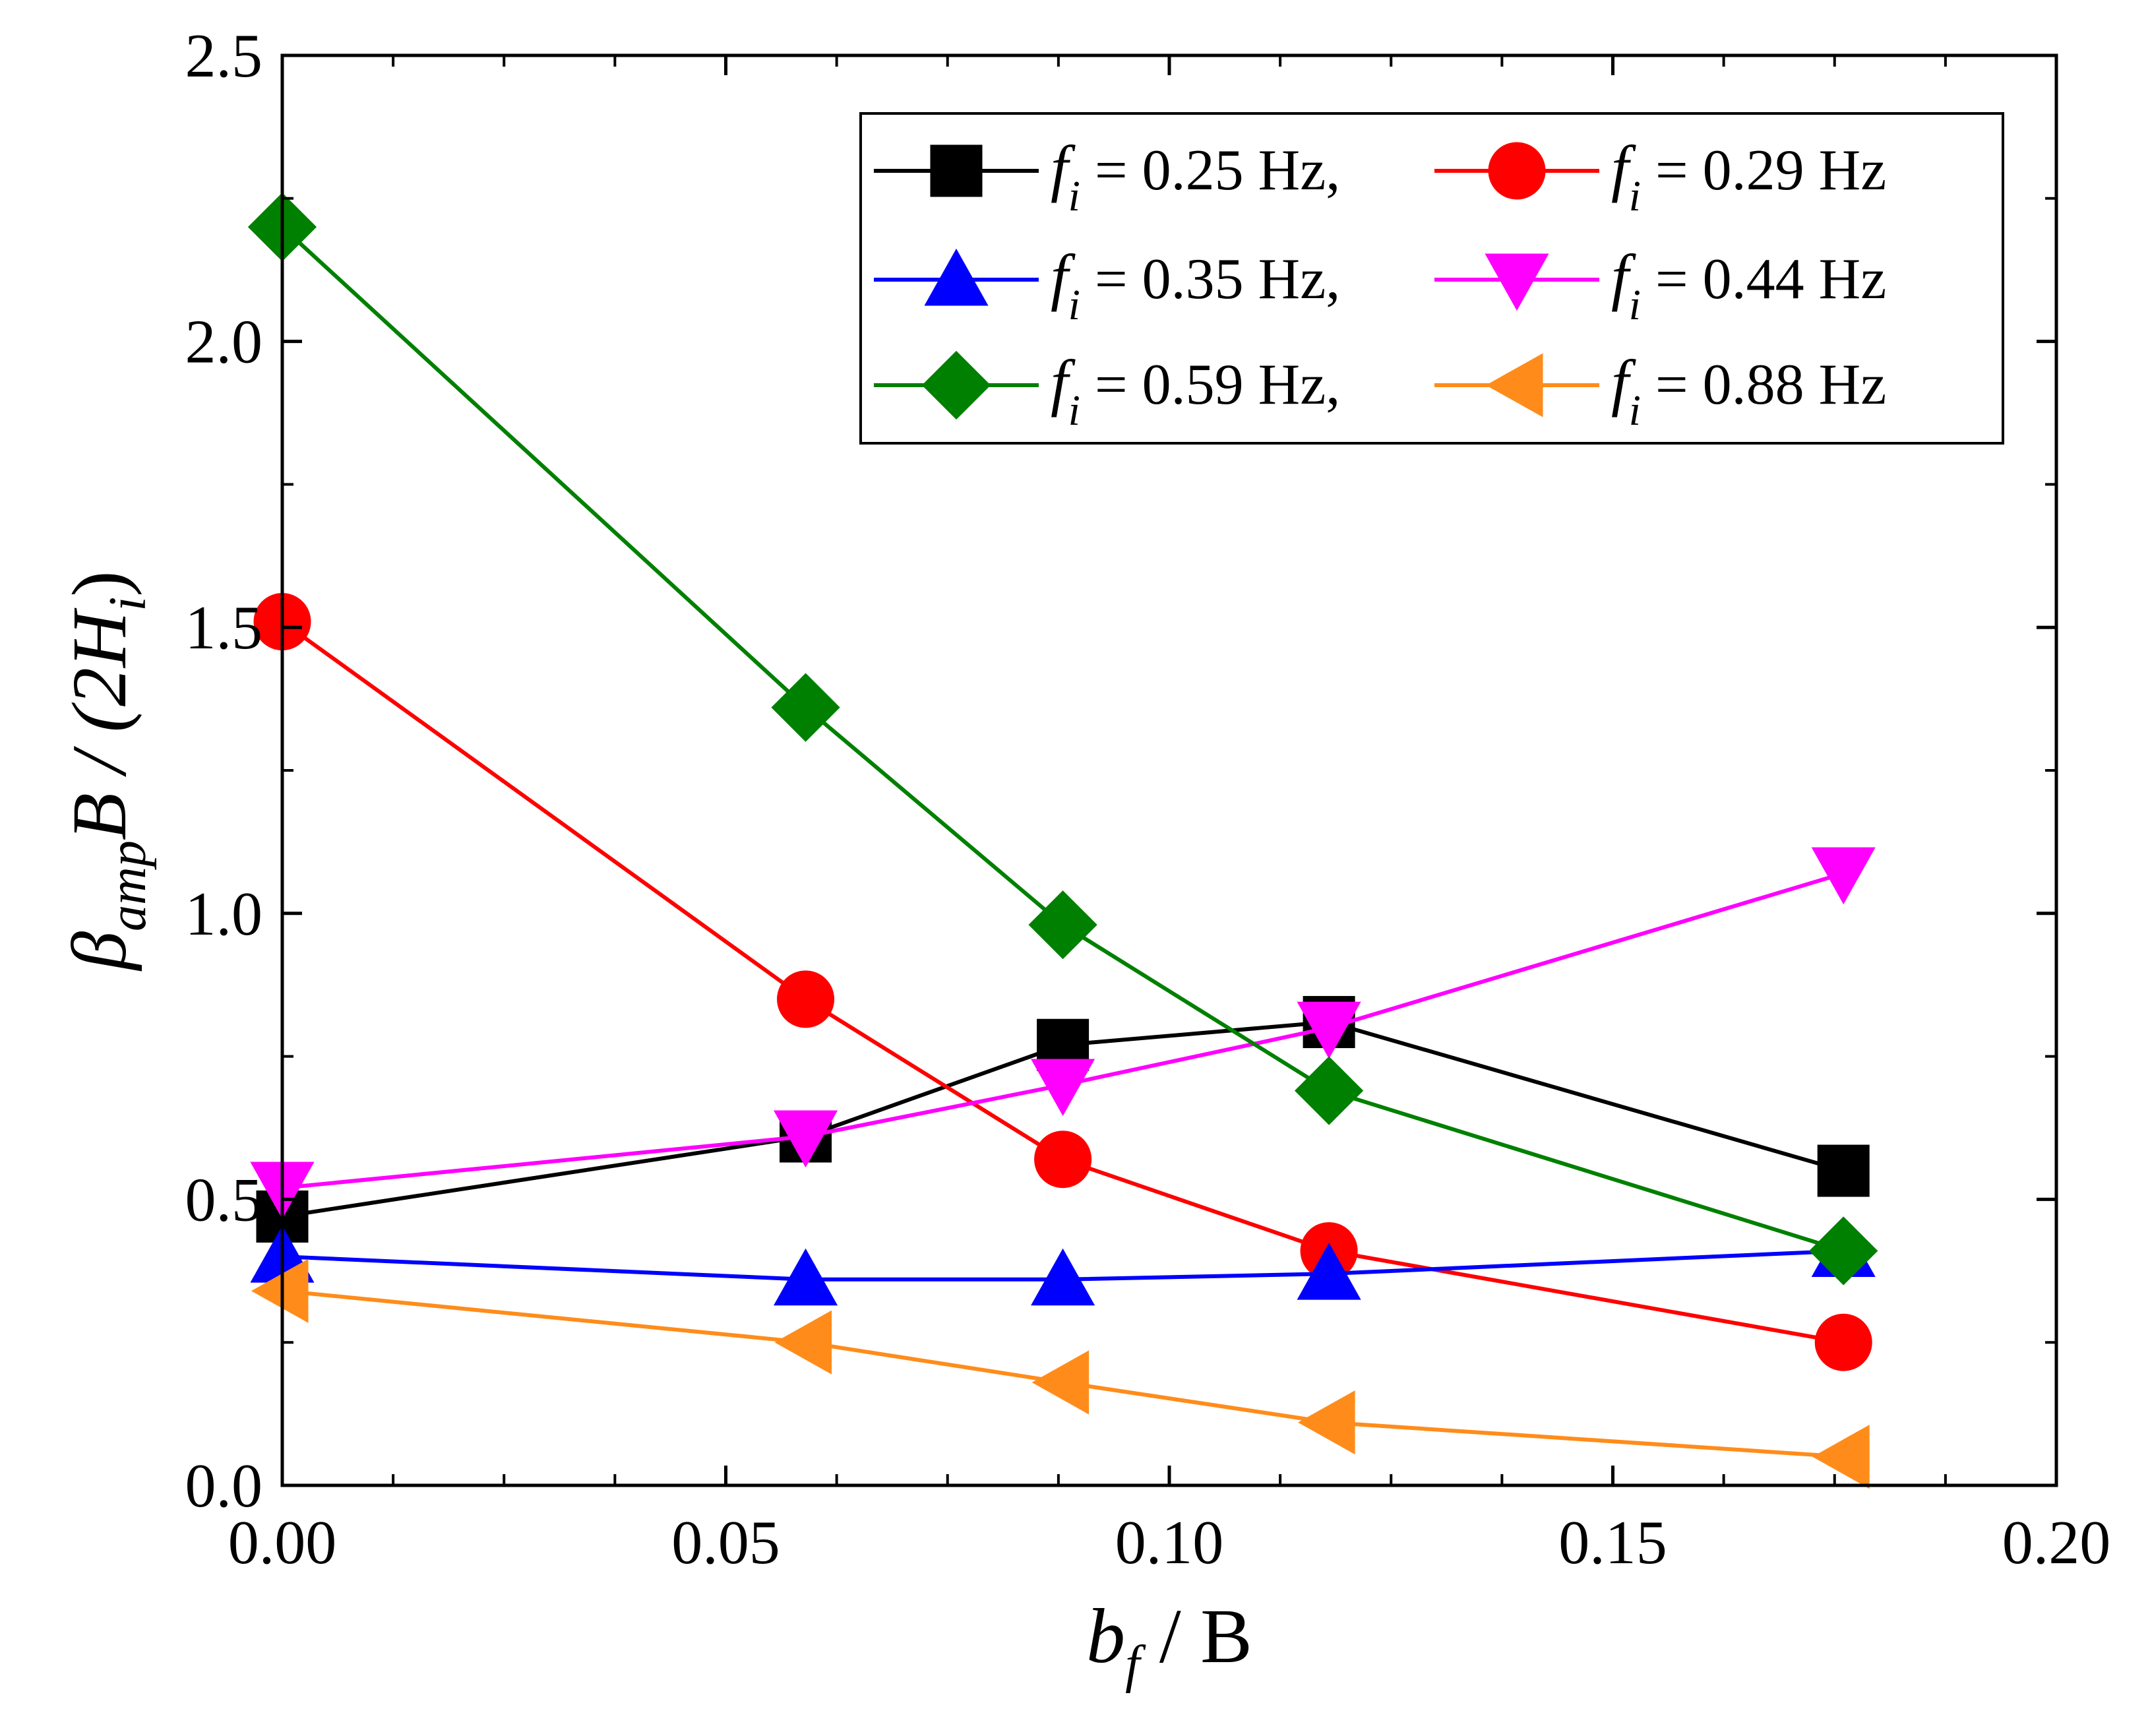 Image resolution: width=2150 pixels, height=1736 pixels. I want to click on y-tick-label: 2.5, so click(224, 56).